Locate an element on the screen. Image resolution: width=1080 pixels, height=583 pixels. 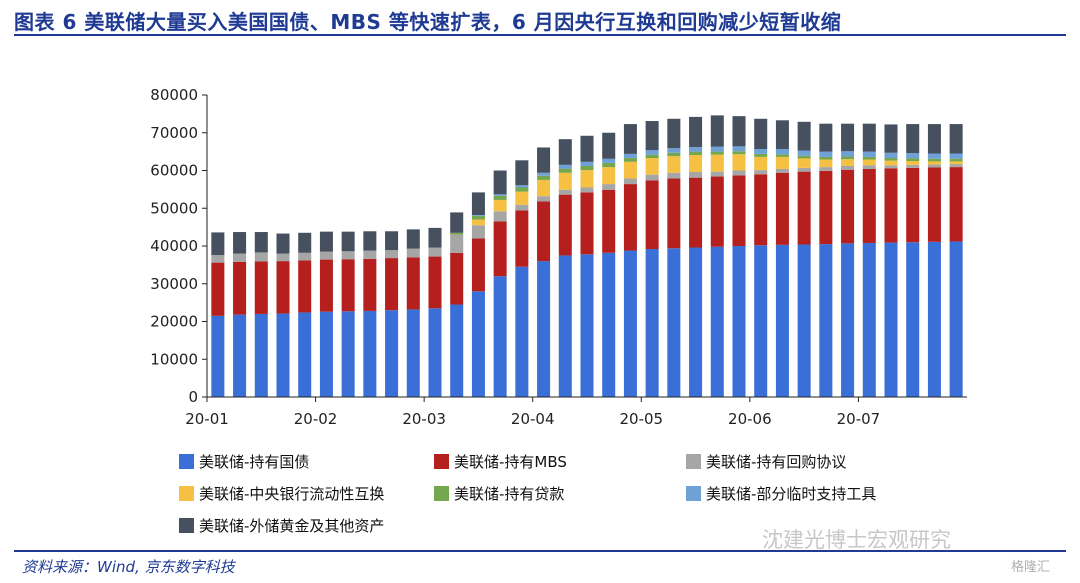
site-logo: 格隆汇 is located at coordinates (1030, 567).